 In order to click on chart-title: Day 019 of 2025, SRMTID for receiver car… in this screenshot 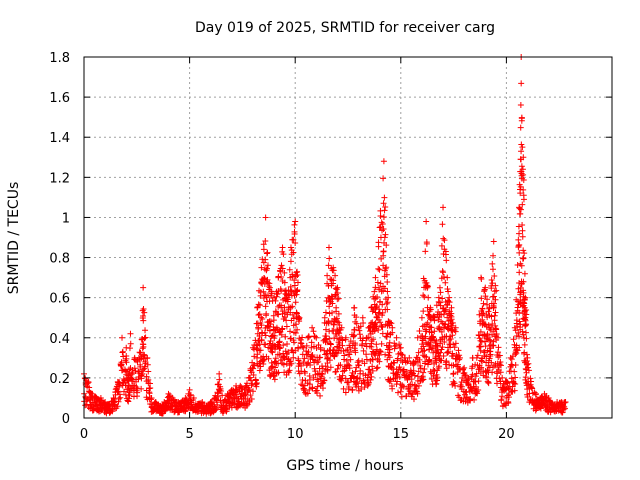, I will do `click(345, 28)`.